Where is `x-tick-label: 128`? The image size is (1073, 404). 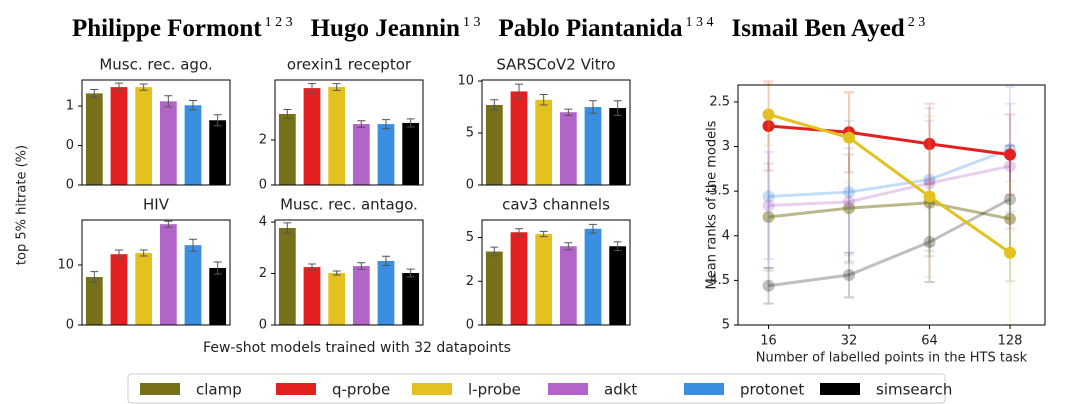
x-tick-label: 128 is located at coordinates (1010, 341).